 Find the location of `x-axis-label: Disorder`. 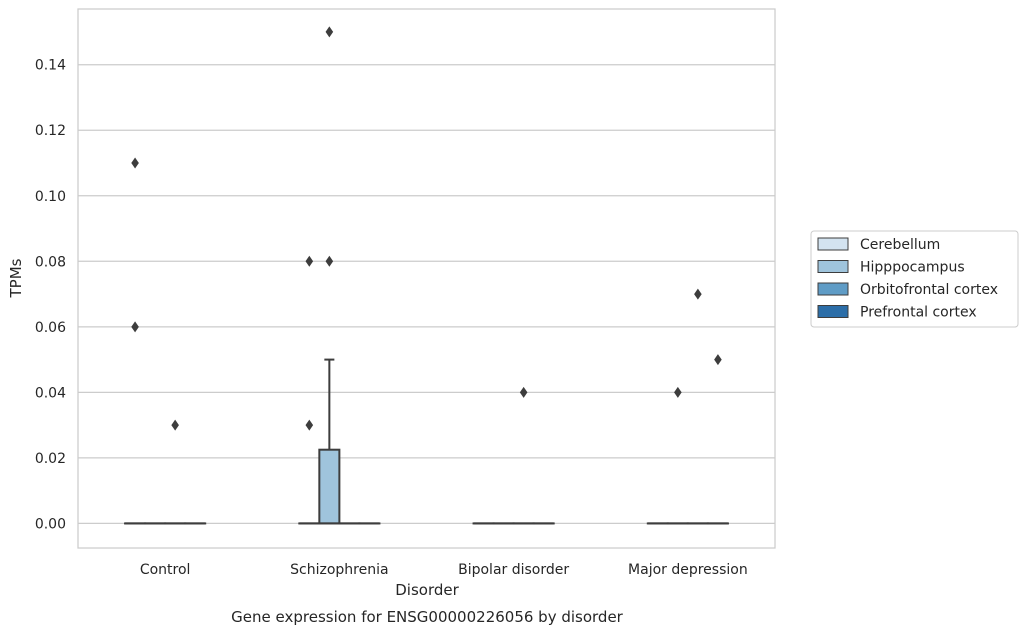

x-axis-label: Disorder is located at coordinates (427, 590).